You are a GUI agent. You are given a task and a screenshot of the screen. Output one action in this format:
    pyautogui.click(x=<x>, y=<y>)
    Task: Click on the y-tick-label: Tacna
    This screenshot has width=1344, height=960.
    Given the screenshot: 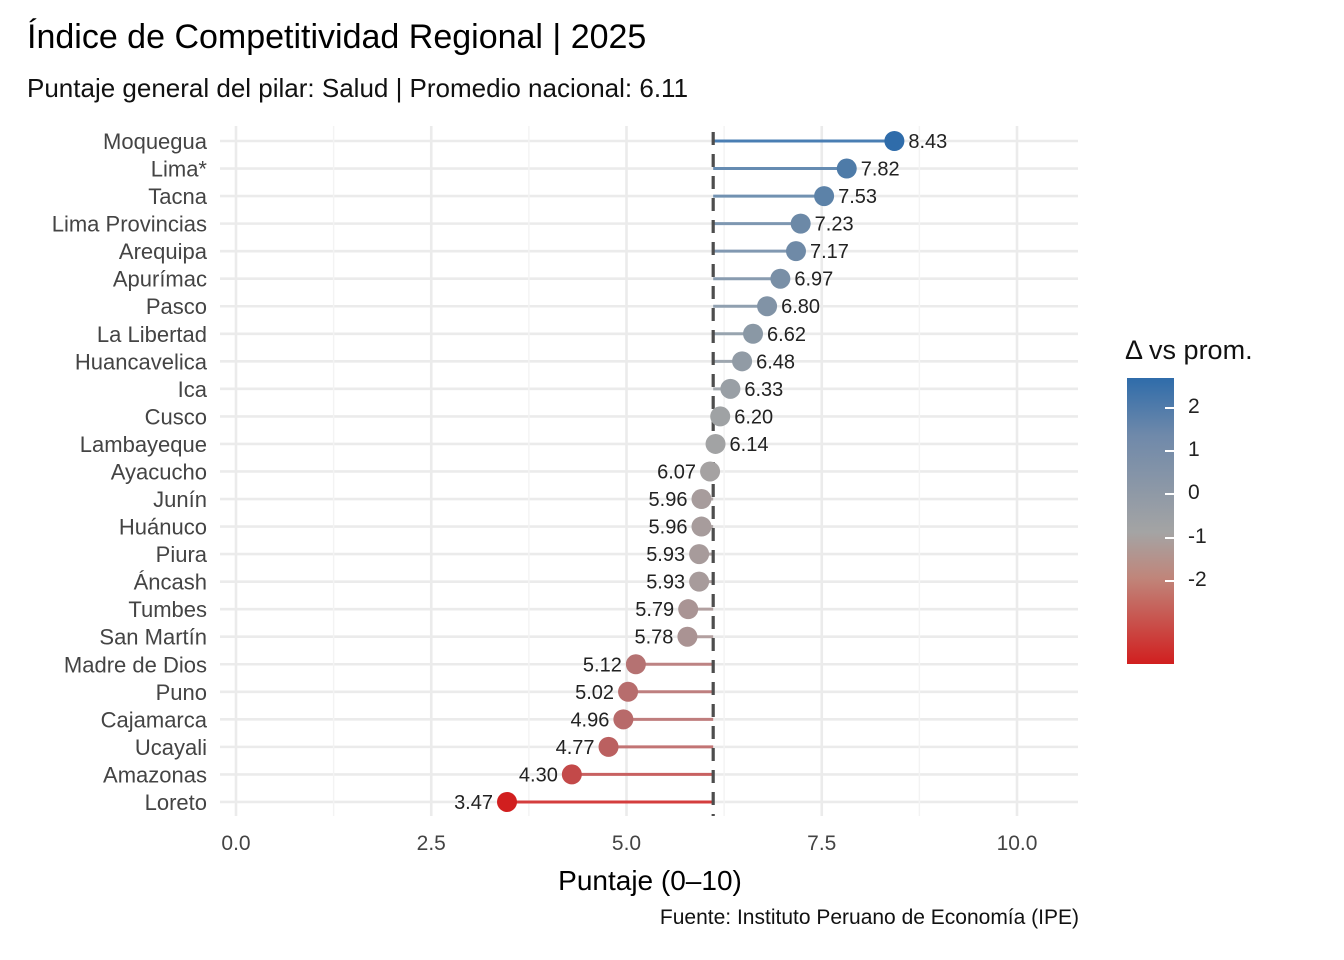 What is the action you would take?
    pyautogui.click(x=177, y=196)
    